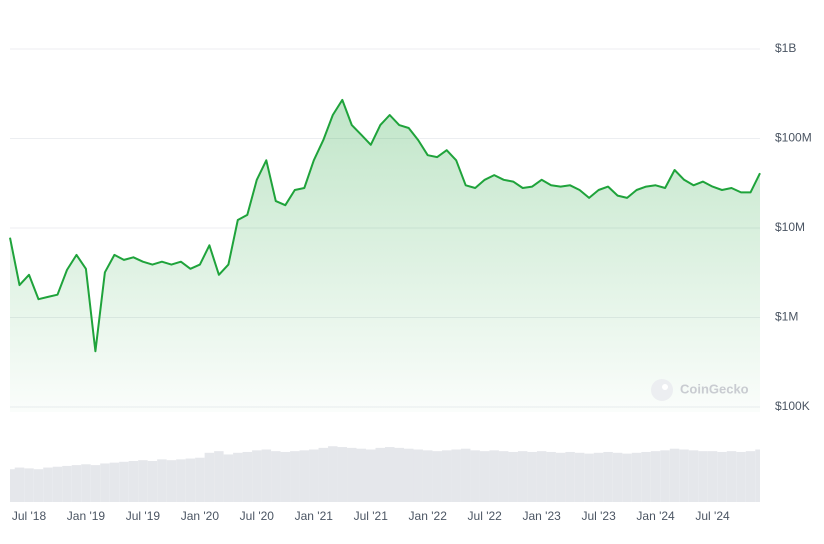  Describe the element at coordinates (314, 516) in the screenshot. I see `x-tick-label: Jan '21` at that location.